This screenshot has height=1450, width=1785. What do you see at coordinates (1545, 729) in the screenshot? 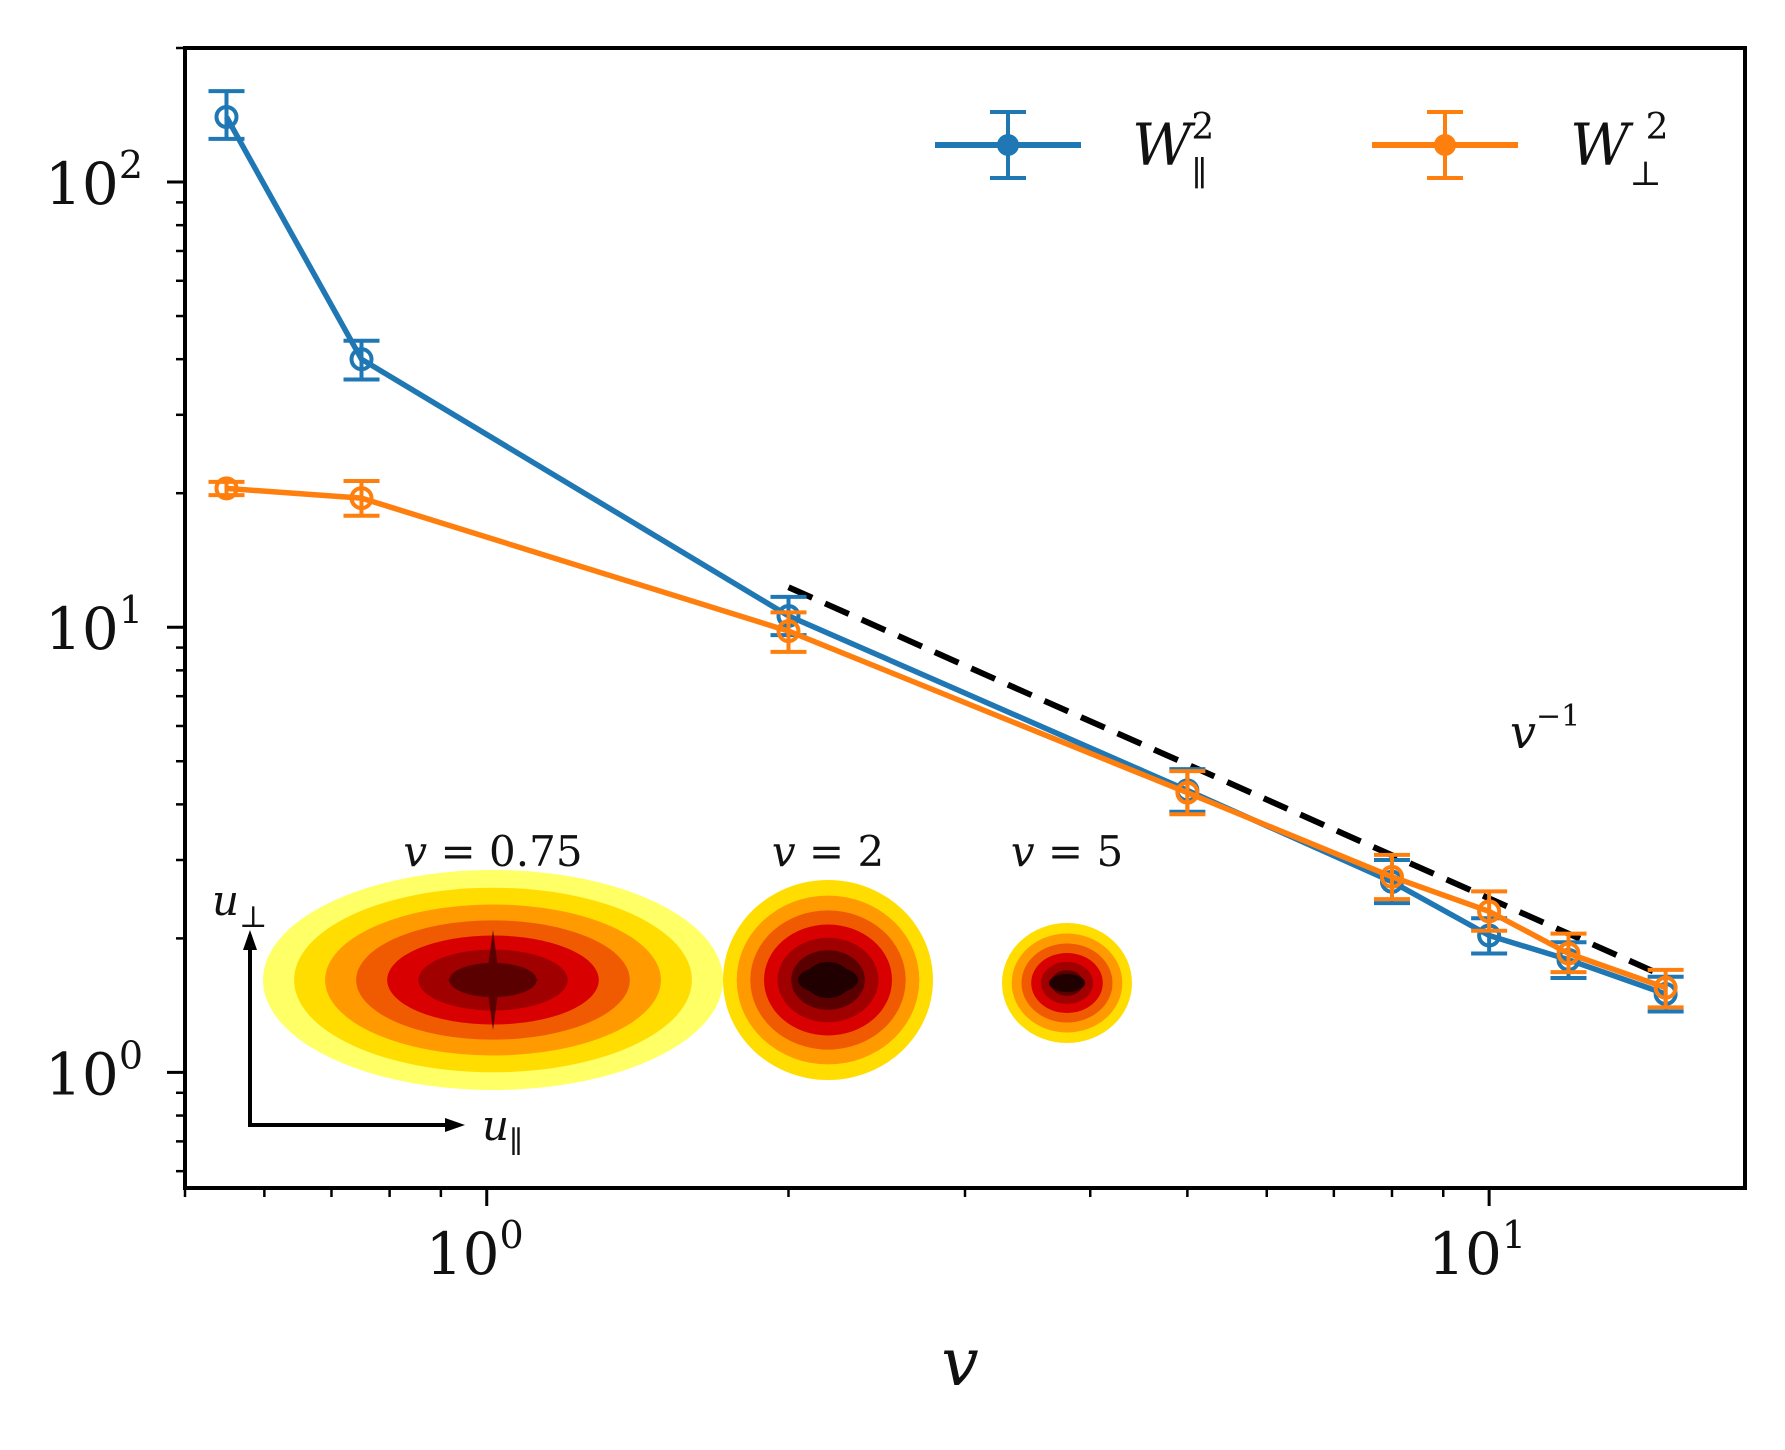
I see `reference-line-label: v−1` at bounding box center [1545, 729].